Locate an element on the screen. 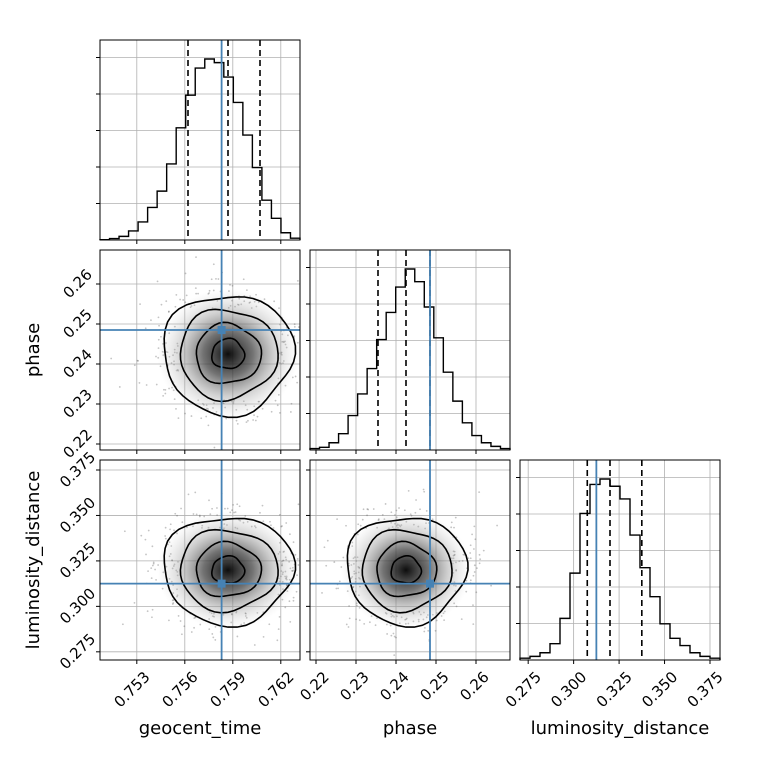 This screenshot has width=760, height=760. tick-label-y-luminosity_distance: 0.300 is located at coordinates (77, 605).